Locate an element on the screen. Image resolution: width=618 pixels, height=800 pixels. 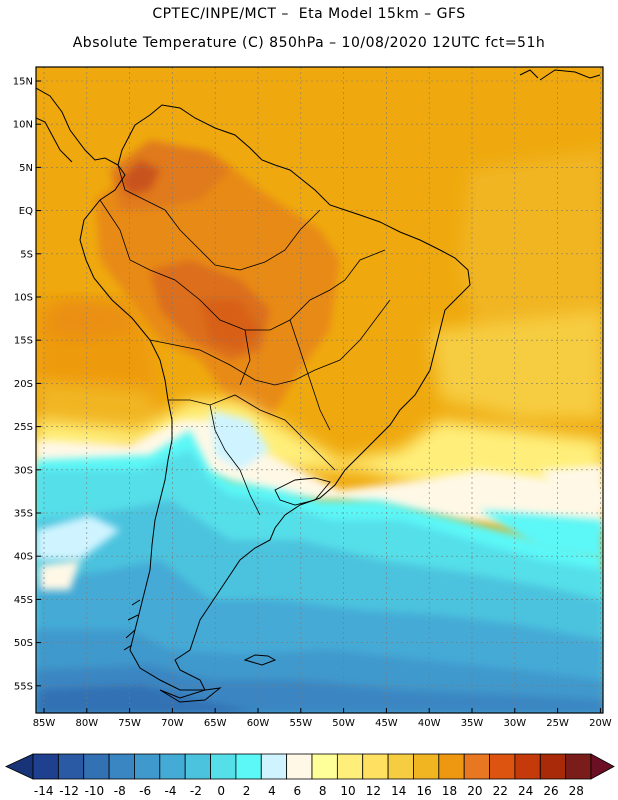
colorbar-label: -8 is located at coordinates (120, 791).